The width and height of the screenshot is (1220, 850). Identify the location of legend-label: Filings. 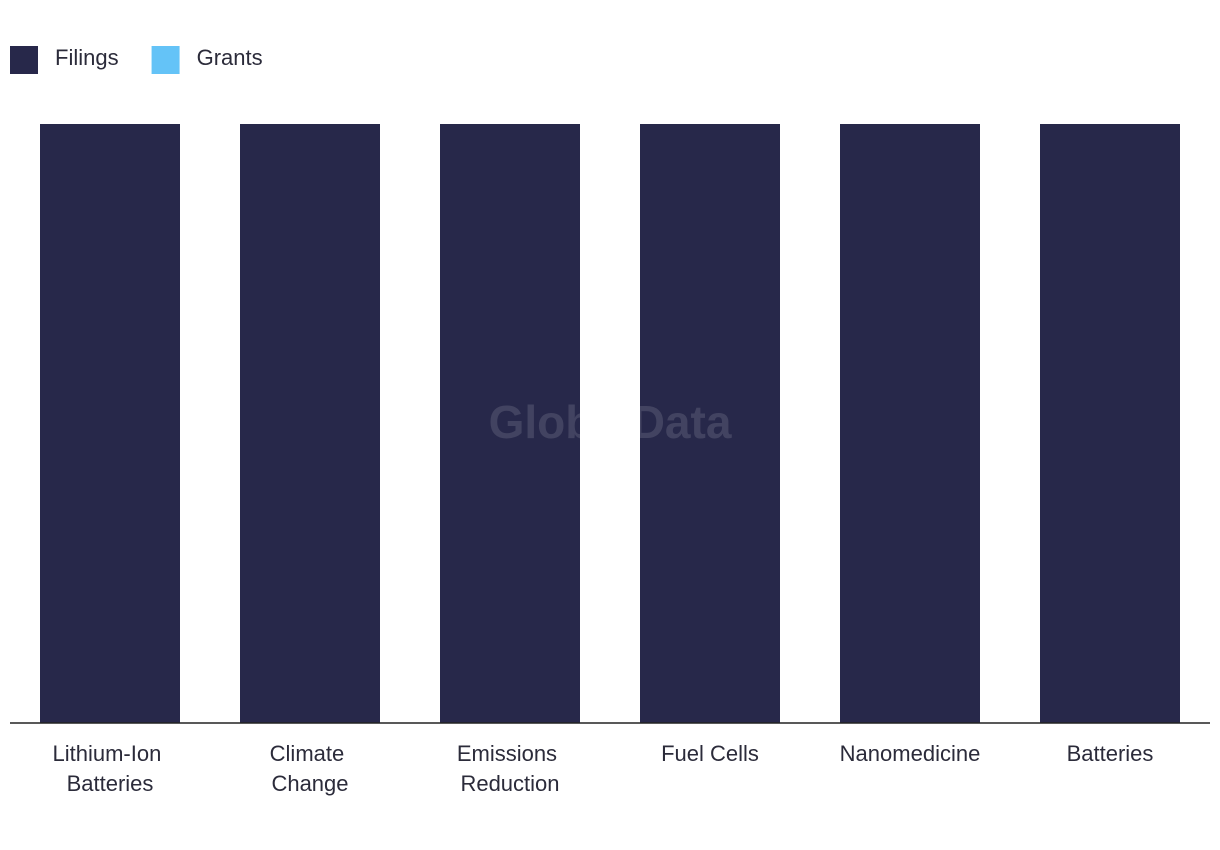
(87, 57).